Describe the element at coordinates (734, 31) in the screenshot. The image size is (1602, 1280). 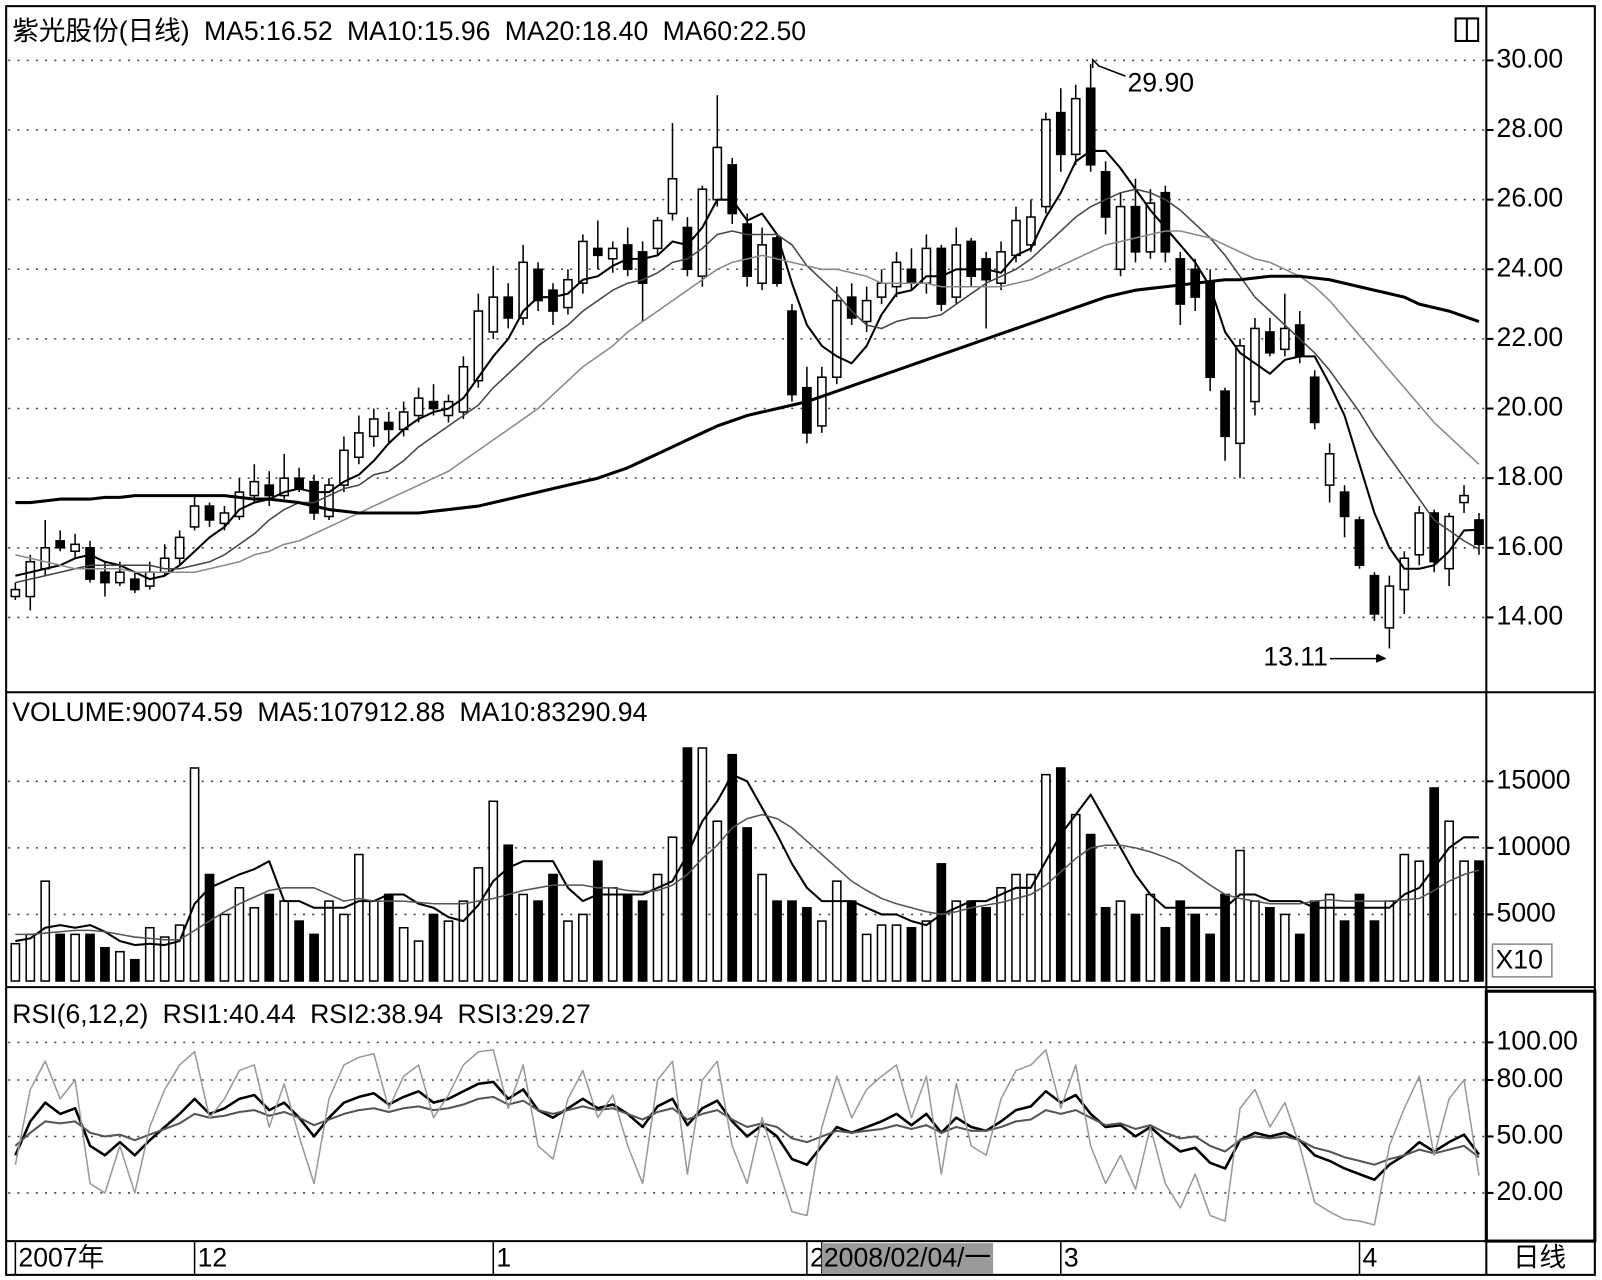
I see `legend-label: MA60:22.50` at that location.